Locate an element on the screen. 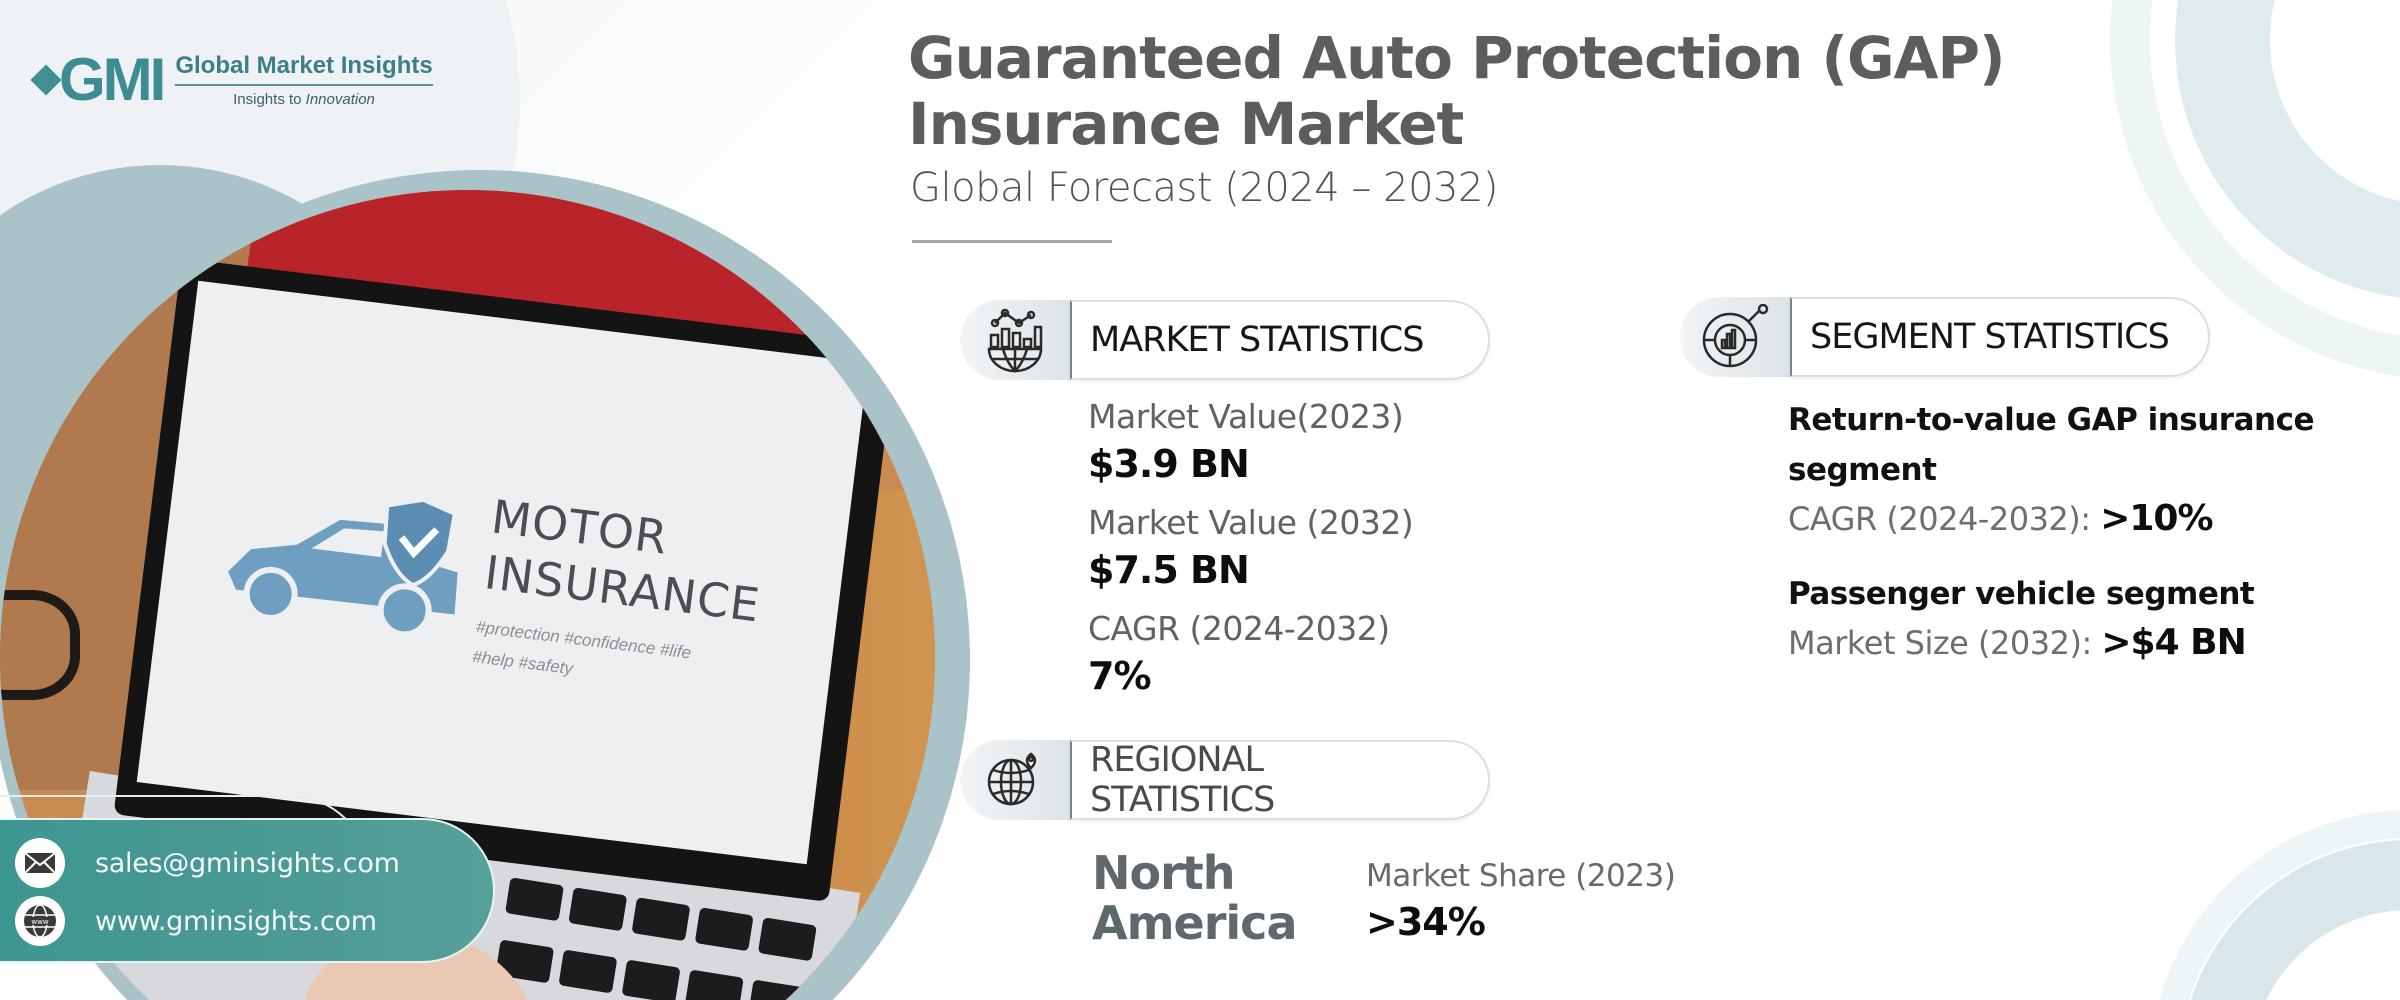  website-link: www.gminsights.com is located at coordinates (236, 921).